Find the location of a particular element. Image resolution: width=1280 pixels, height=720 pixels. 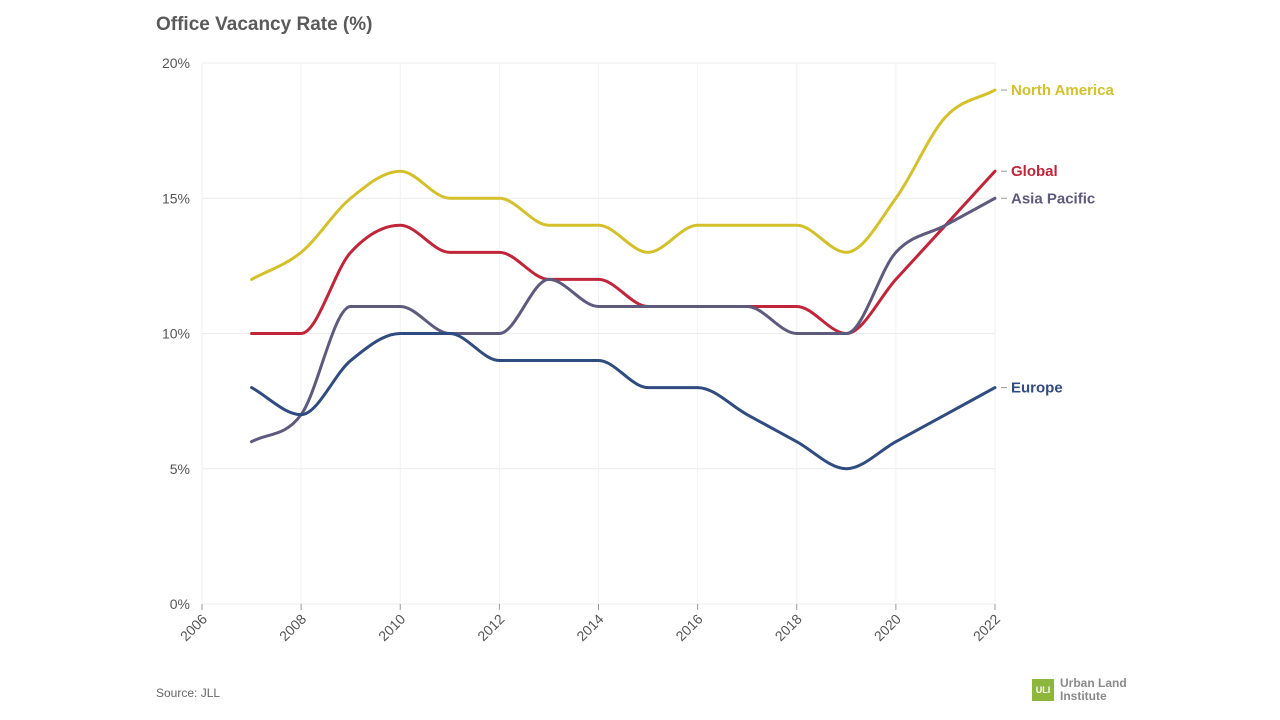

x-tick-label: 2006 is located at coordinates (193, 627).